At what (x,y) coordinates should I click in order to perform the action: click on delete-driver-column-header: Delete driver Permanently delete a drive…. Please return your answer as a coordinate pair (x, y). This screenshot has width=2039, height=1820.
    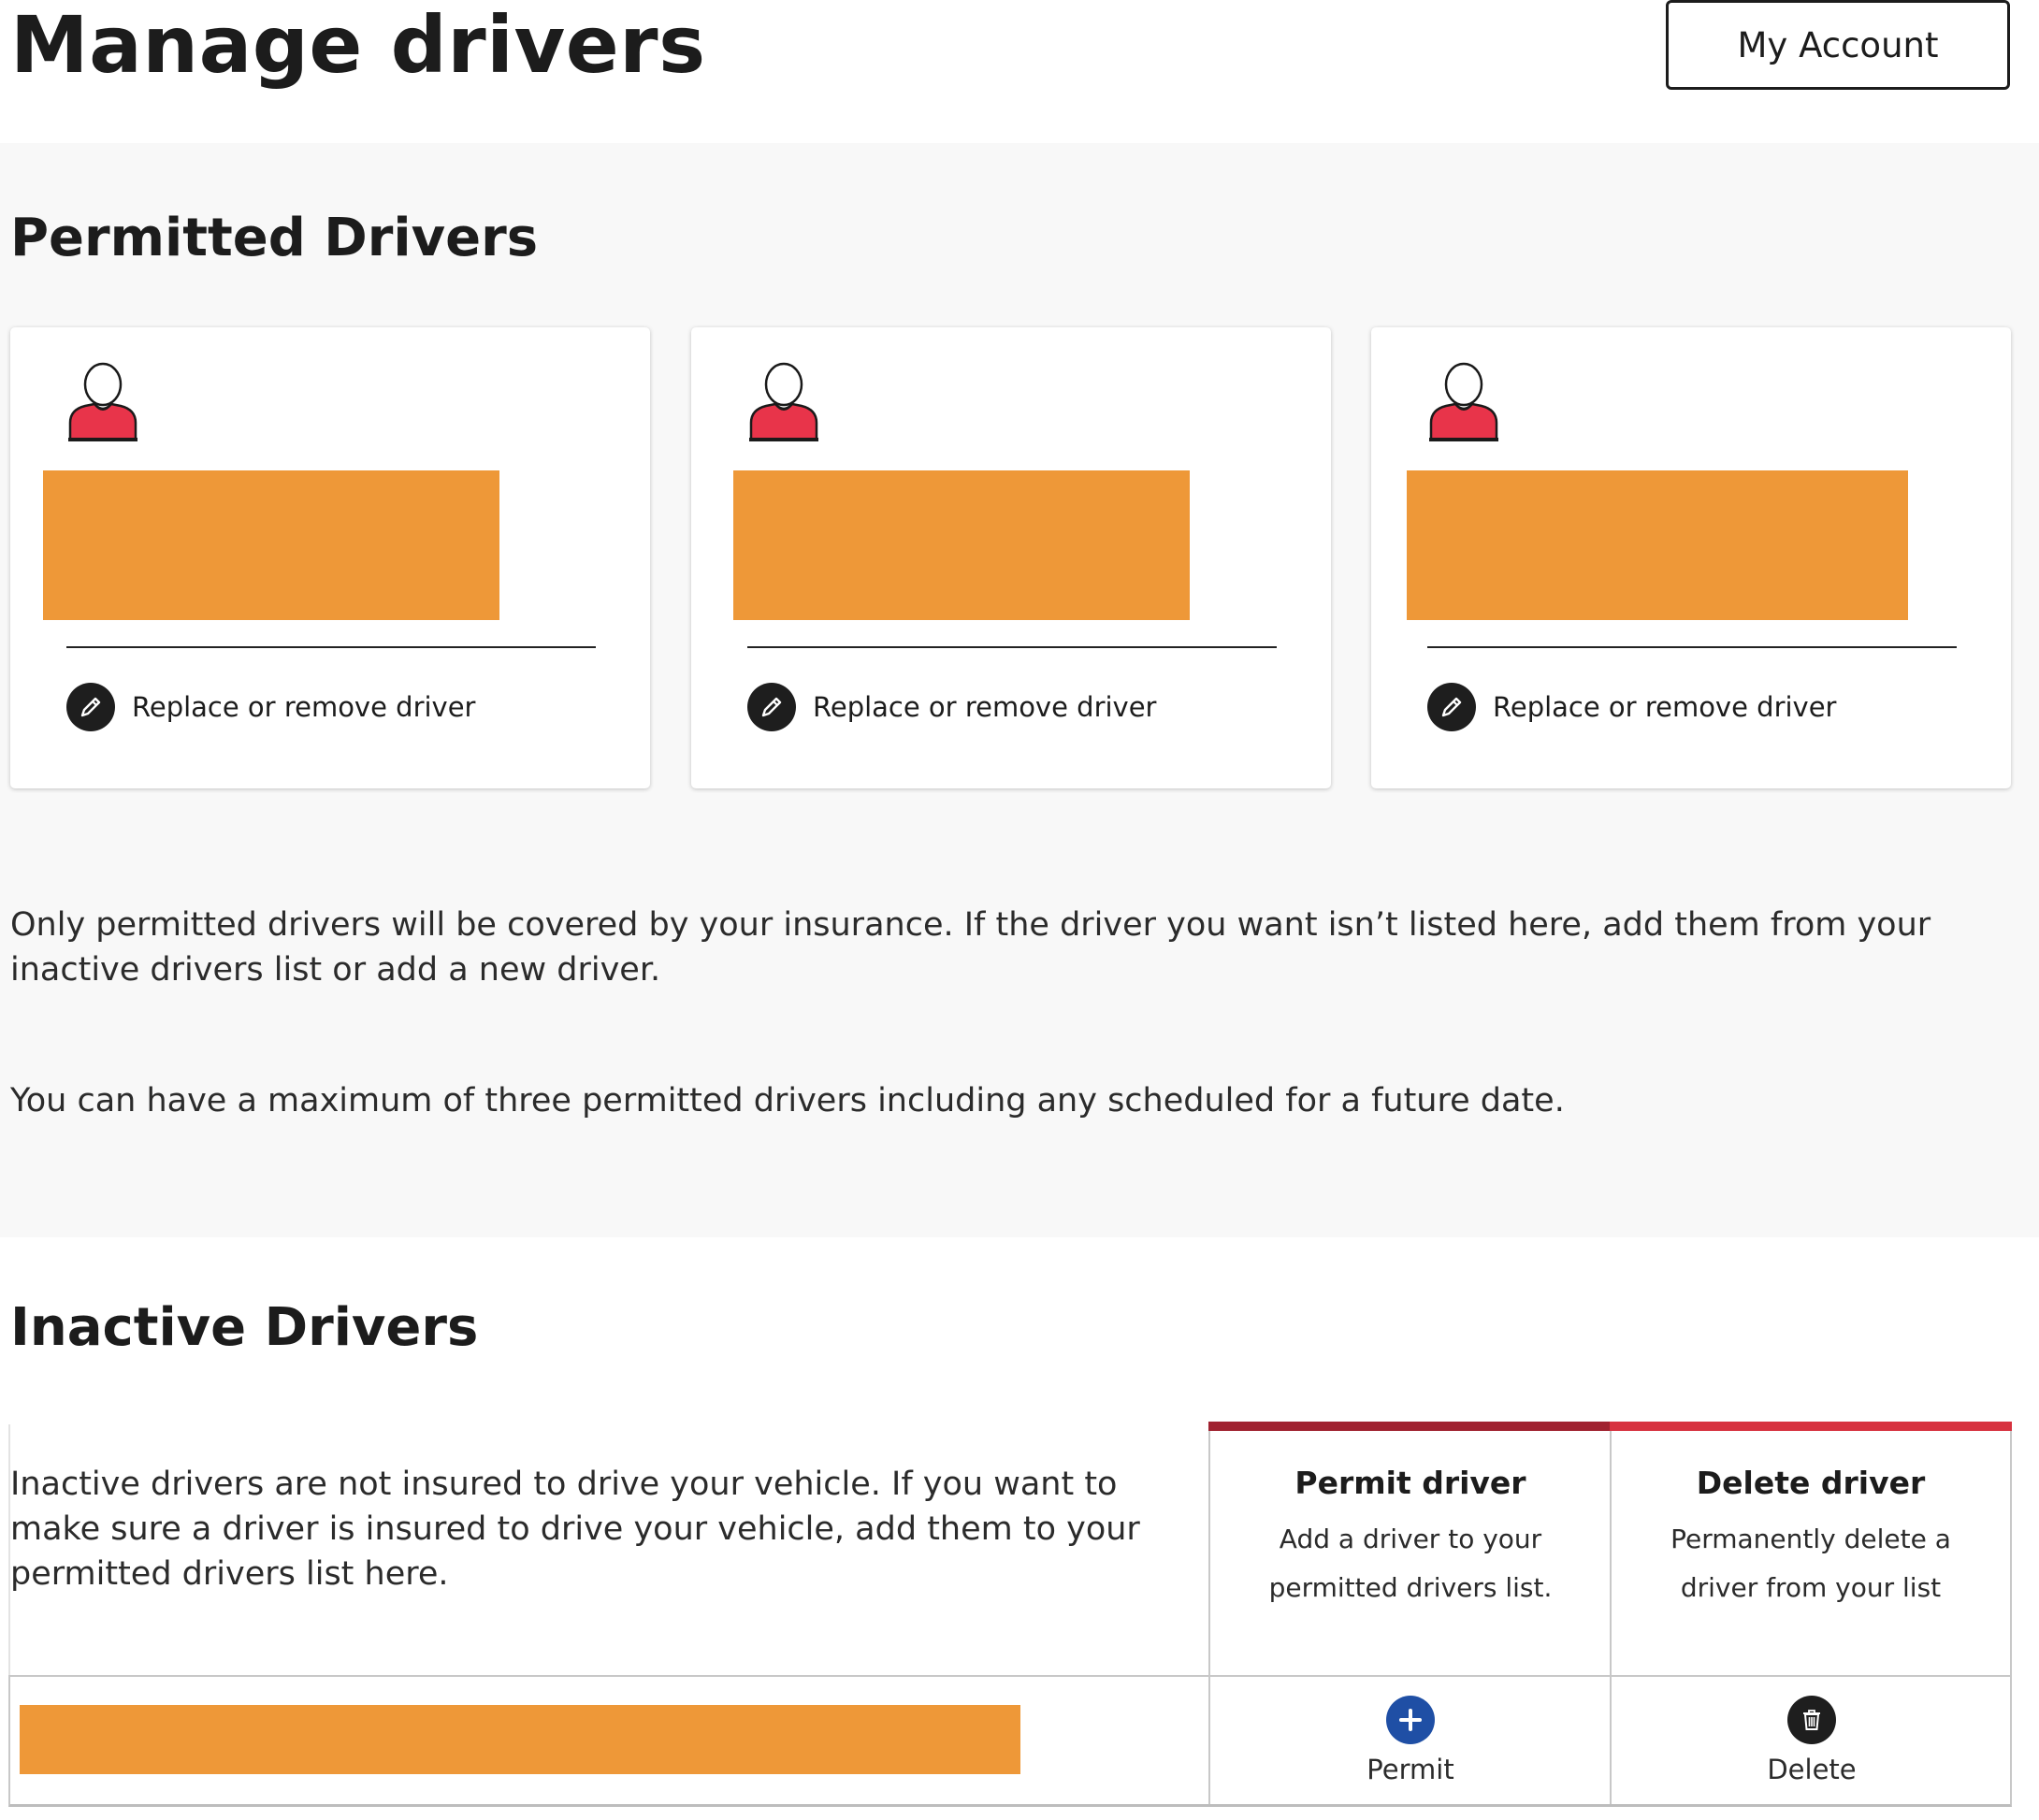
    Looking at the image, I should click on (1811, 1549).